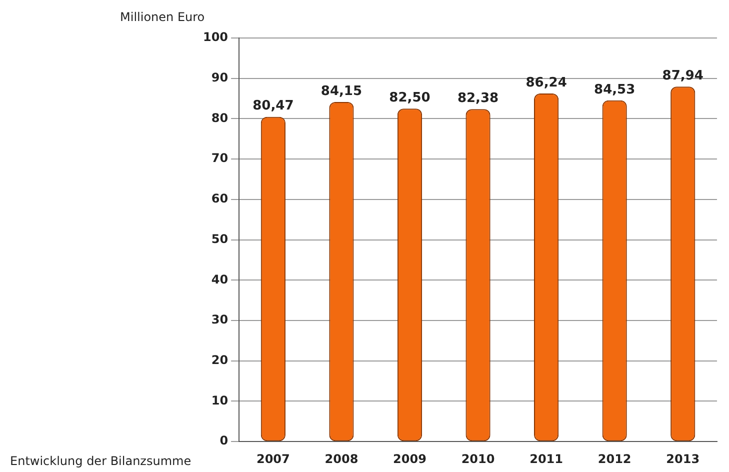 This screenshot has height=472, width=729. Describe the element at coordinates (615, 90) in the screenshot. I see `data-label: 84,53` at that location.